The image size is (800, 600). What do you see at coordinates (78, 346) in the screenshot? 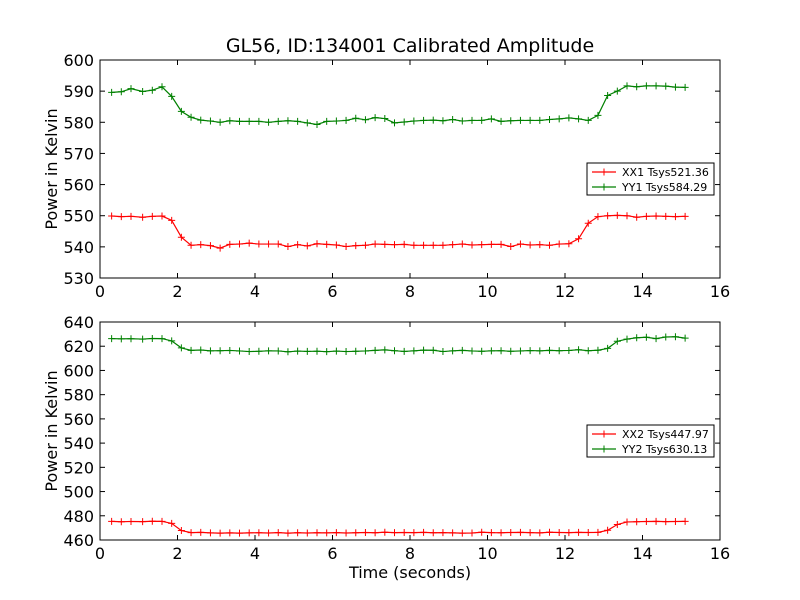
I see `bottom-y-tick-label: 620` at bounding box center [78, 346].